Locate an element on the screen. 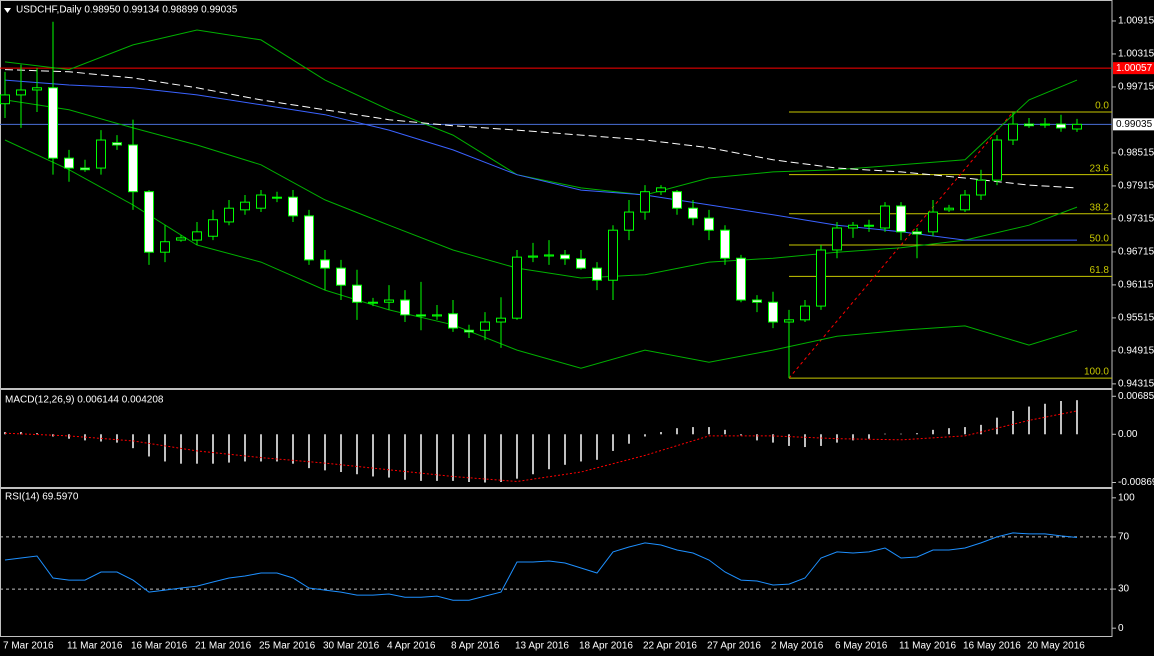 The height and width of the screenshot is (656, 1154). y-tick-label: 30 is located at coordinates (1124, 589).